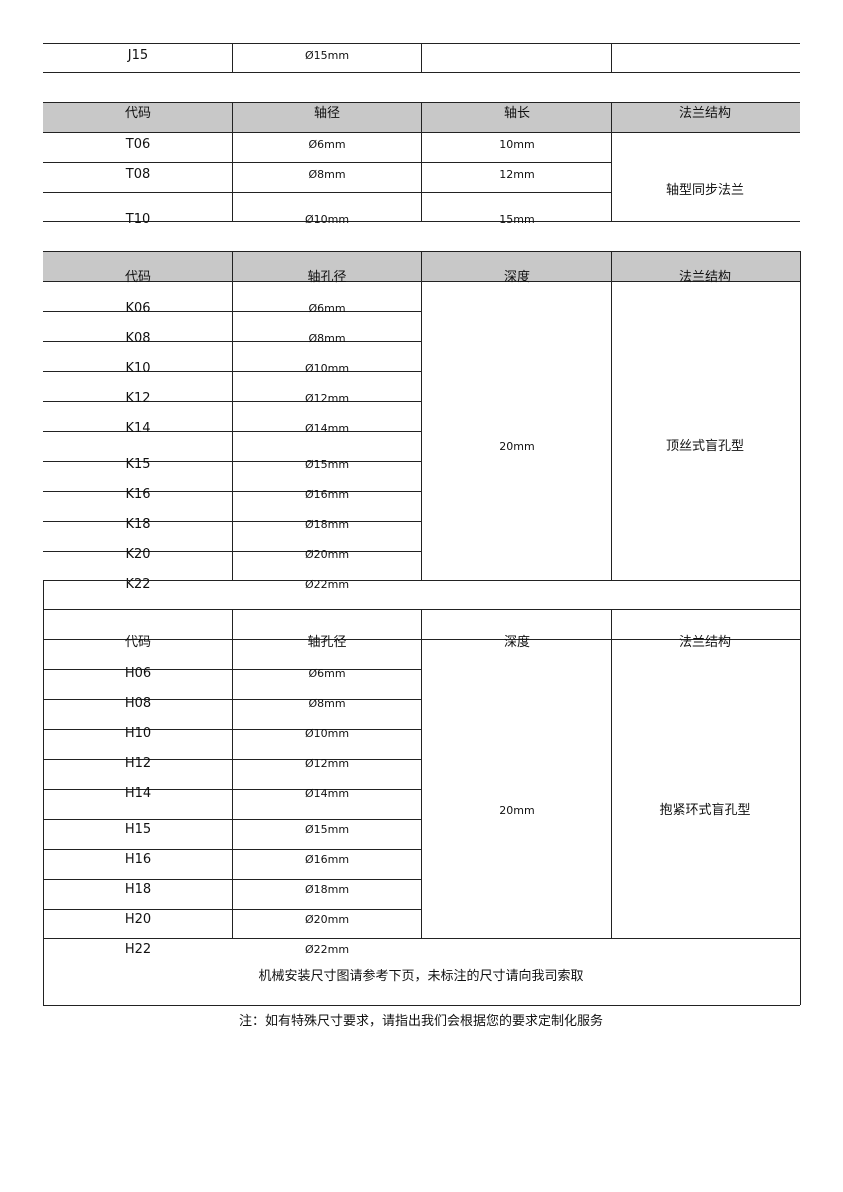 Image resolution: width=843 pixels, height=1192 pixels. What do you see at coordinates (138, 919) in the screenshot?
I see `cell-code: H20` at bounding box center [138, 919].